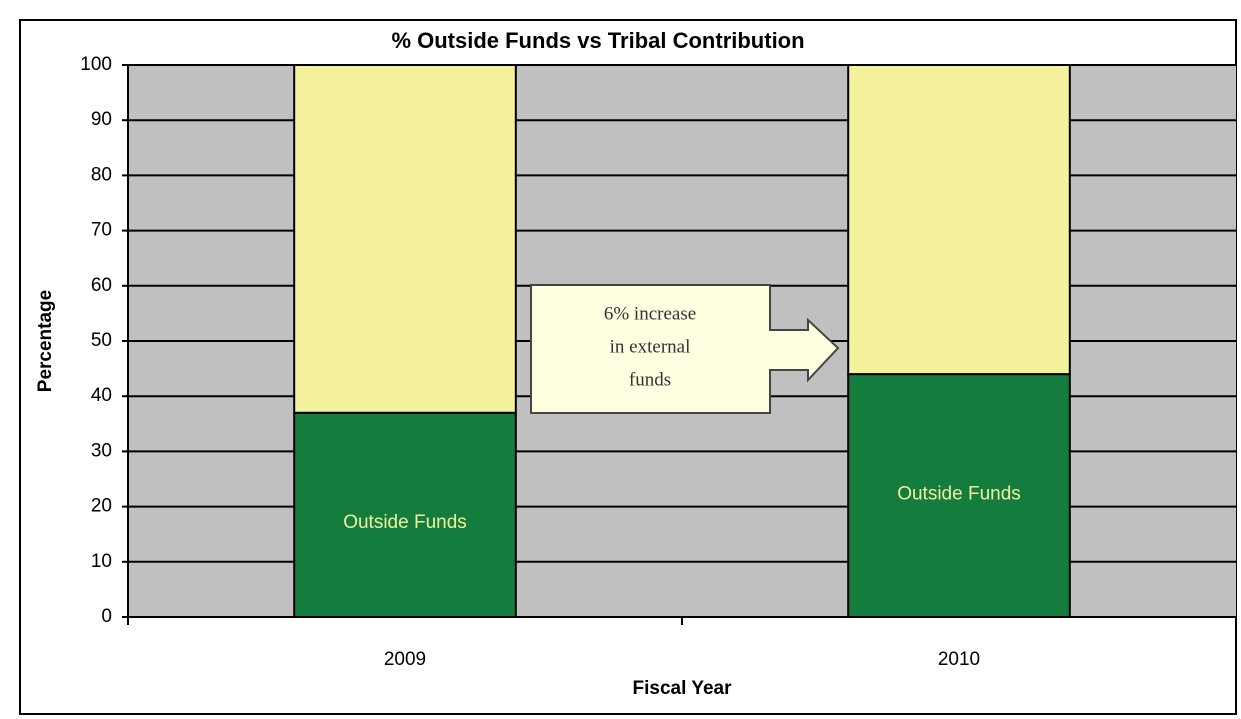 The image size is (1241, 719). I want to click on y-tick-label: 100, so click(96, 64).